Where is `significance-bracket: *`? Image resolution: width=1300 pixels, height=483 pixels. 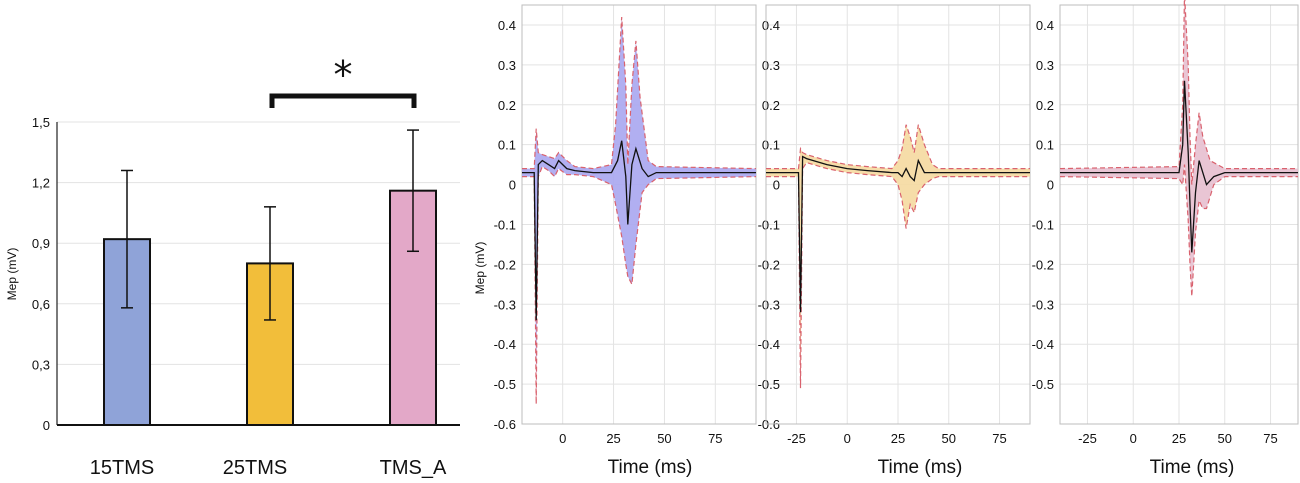 significance-bracket: * is located at coordinates (343, 80).